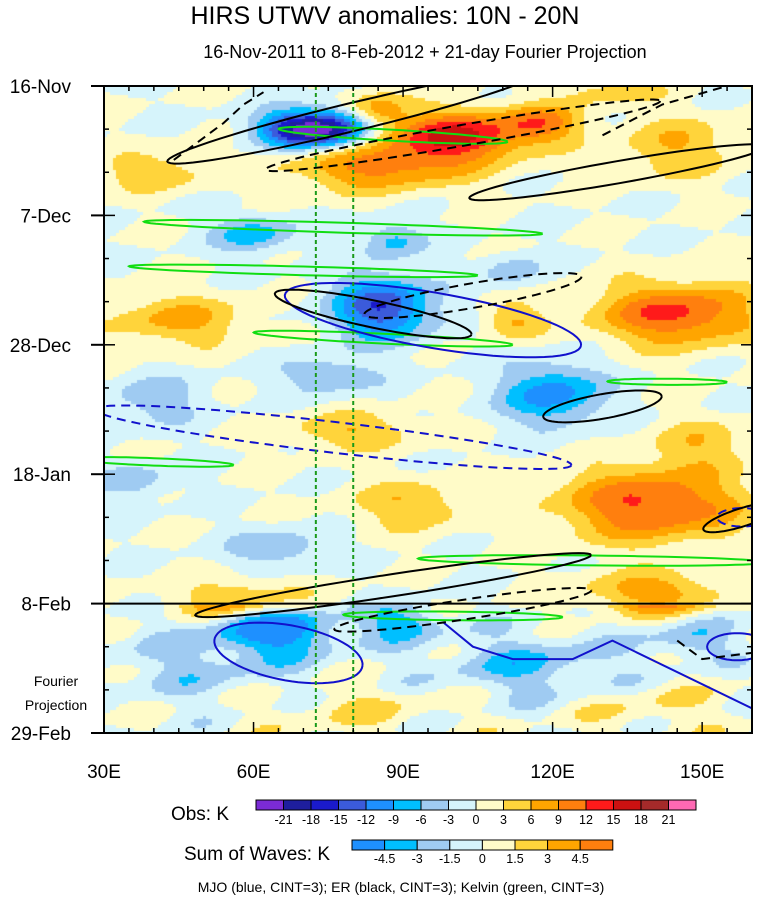 The height and width of the screenshot is (899, 771). What do you see at coordinates (56, 705) in the screenshot?
I see `projection-label-line2: Projection` at bounding box center [56, 705].